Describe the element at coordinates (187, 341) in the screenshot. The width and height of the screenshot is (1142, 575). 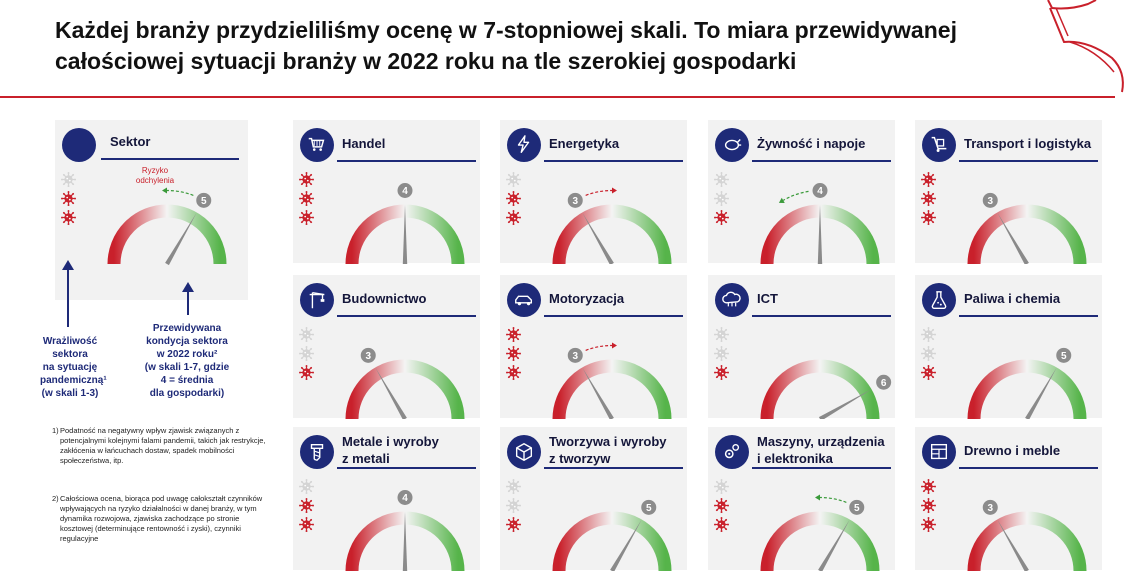
I see `annotation-line: kondycja sektora` at that location.